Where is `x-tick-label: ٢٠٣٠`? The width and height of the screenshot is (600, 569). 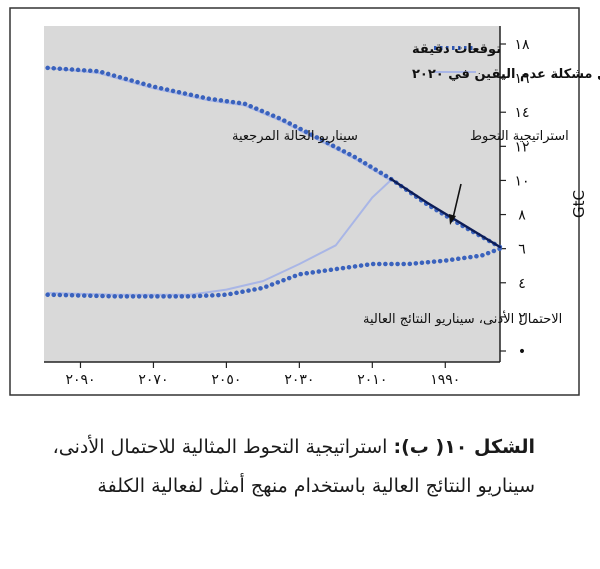
x-tick-label: ٢٠٣٠ is located at coordinates (299, 380).